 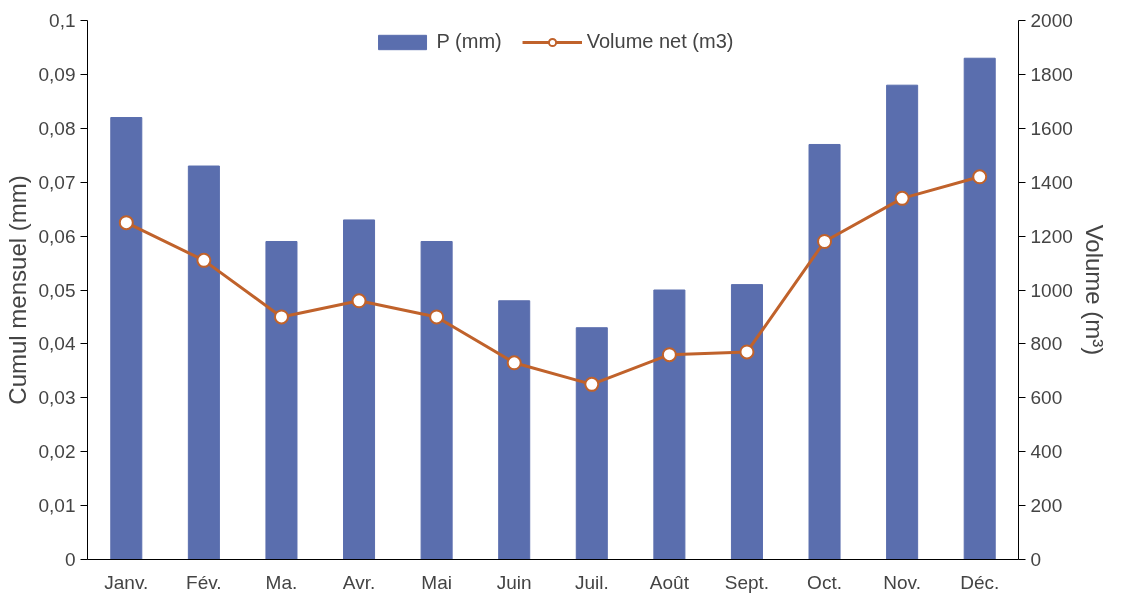 I want to click on y-tick-label: 0,05, so click(x=57, y=290).